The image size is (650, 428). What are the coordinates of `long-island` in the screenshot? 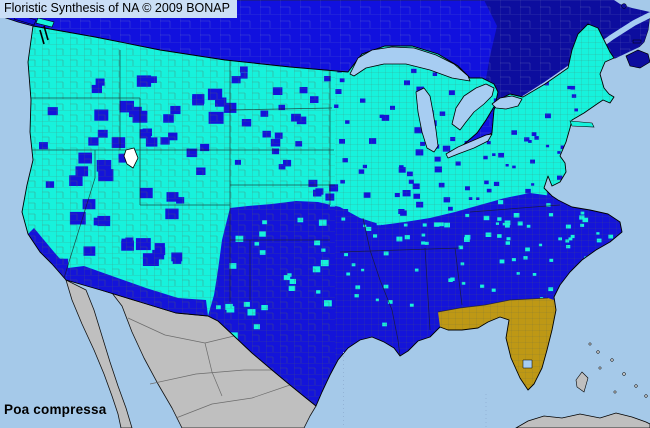 It's located at (582, 124).